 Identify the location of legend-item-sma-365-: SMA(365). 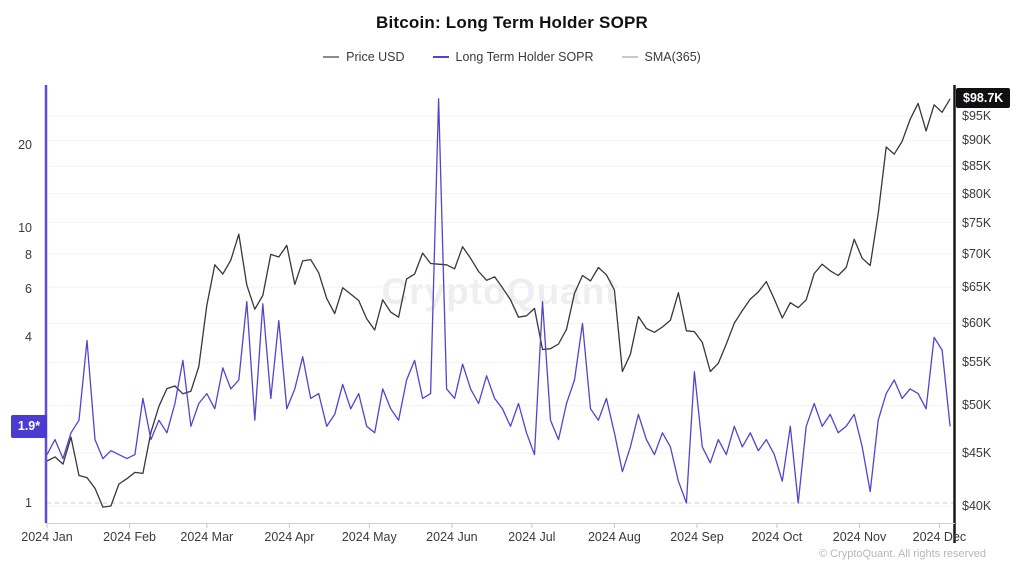
(661, 57).